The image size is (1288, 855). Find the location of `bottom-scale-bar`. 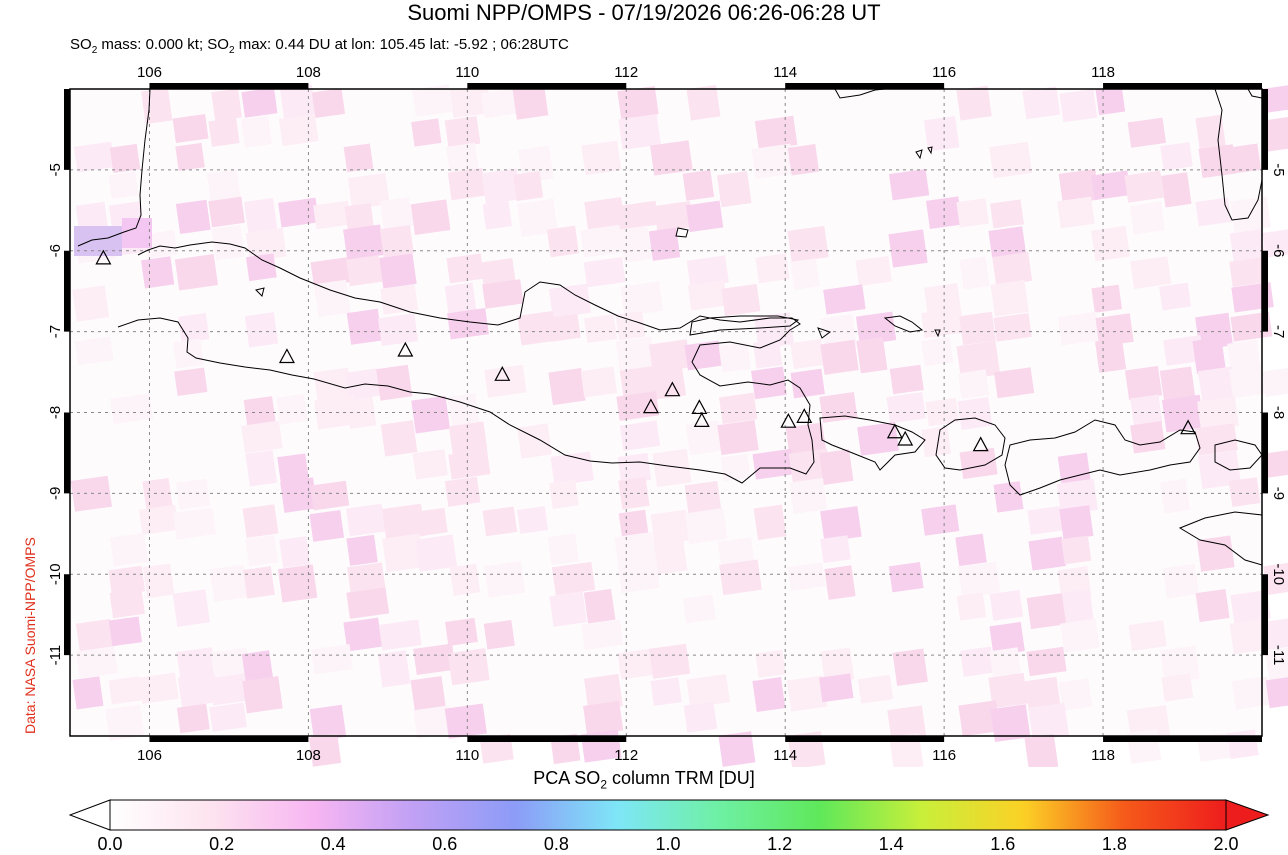

bottom-scale-bar is located at coordinates (229, 739).